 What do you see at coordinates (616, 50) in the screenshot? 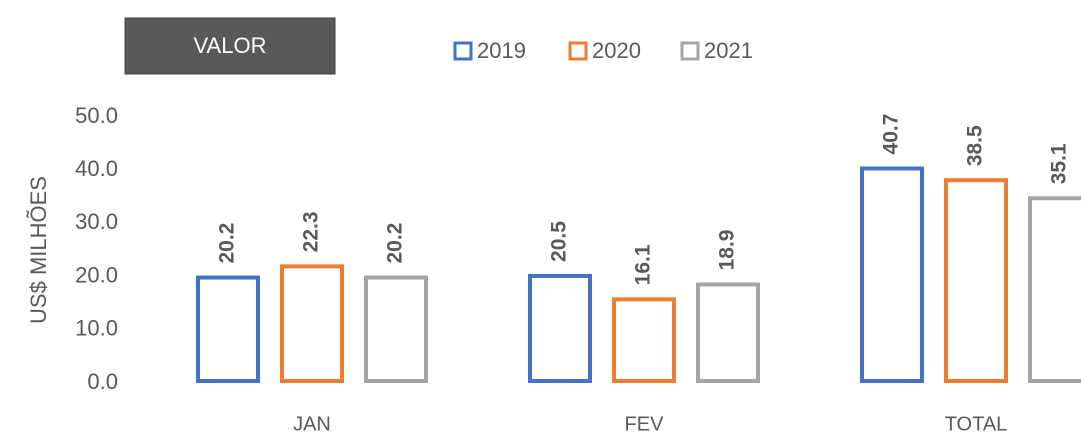
I see `legend-label: 2020` at bounding box center [616, 50].